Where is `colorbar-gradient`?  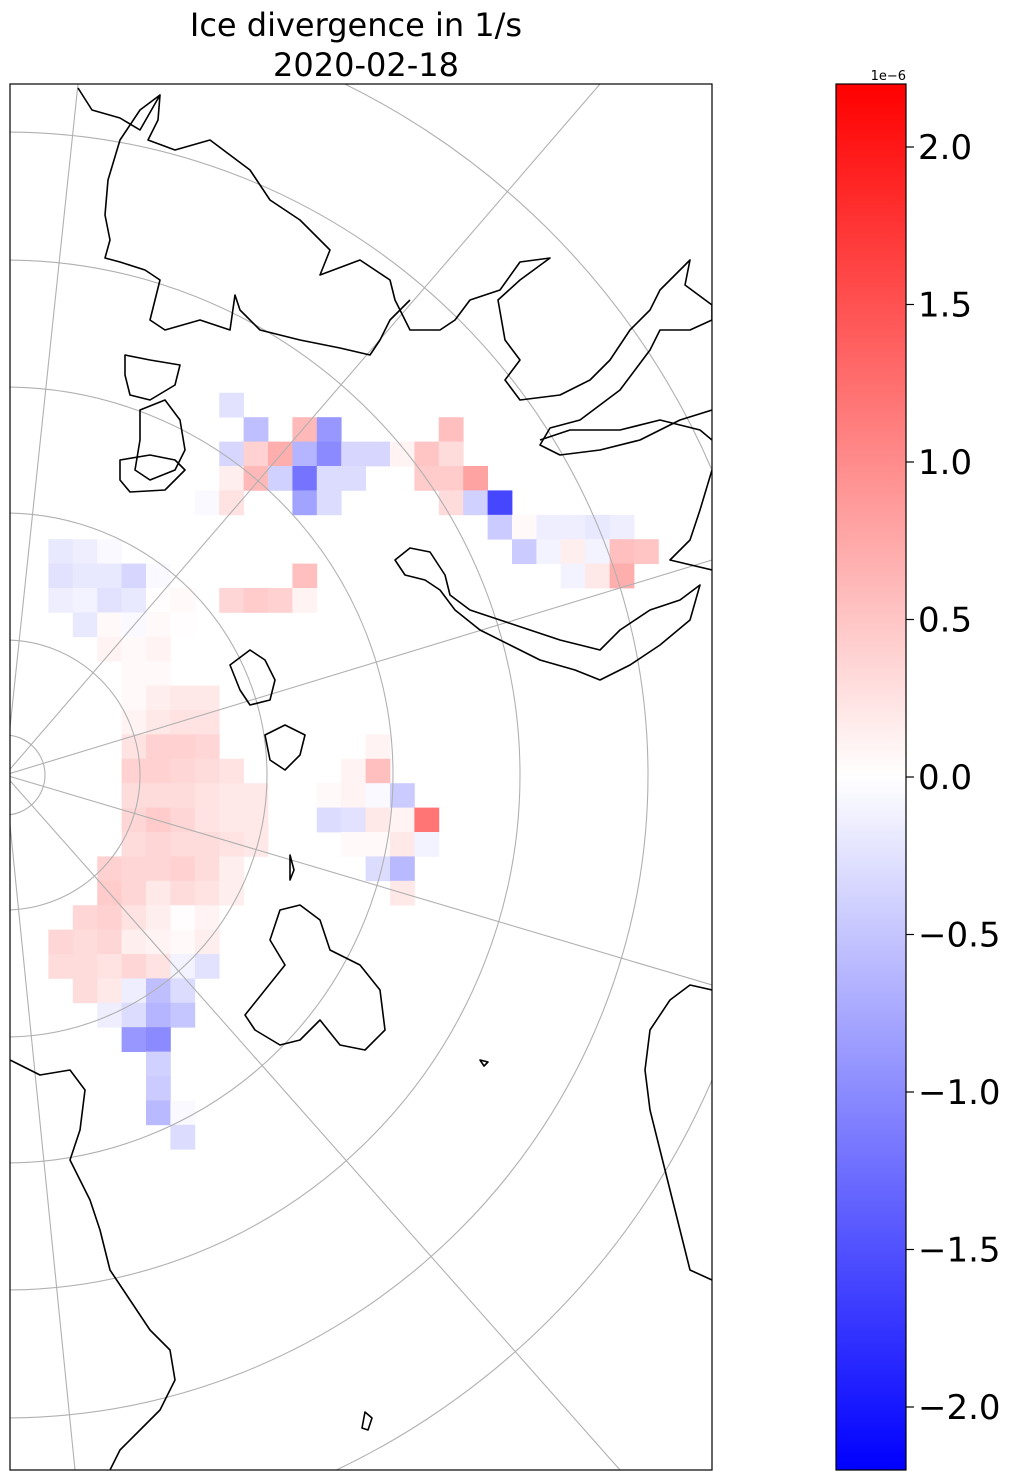 colorbar-gradient is located at coordinates (871, 777).